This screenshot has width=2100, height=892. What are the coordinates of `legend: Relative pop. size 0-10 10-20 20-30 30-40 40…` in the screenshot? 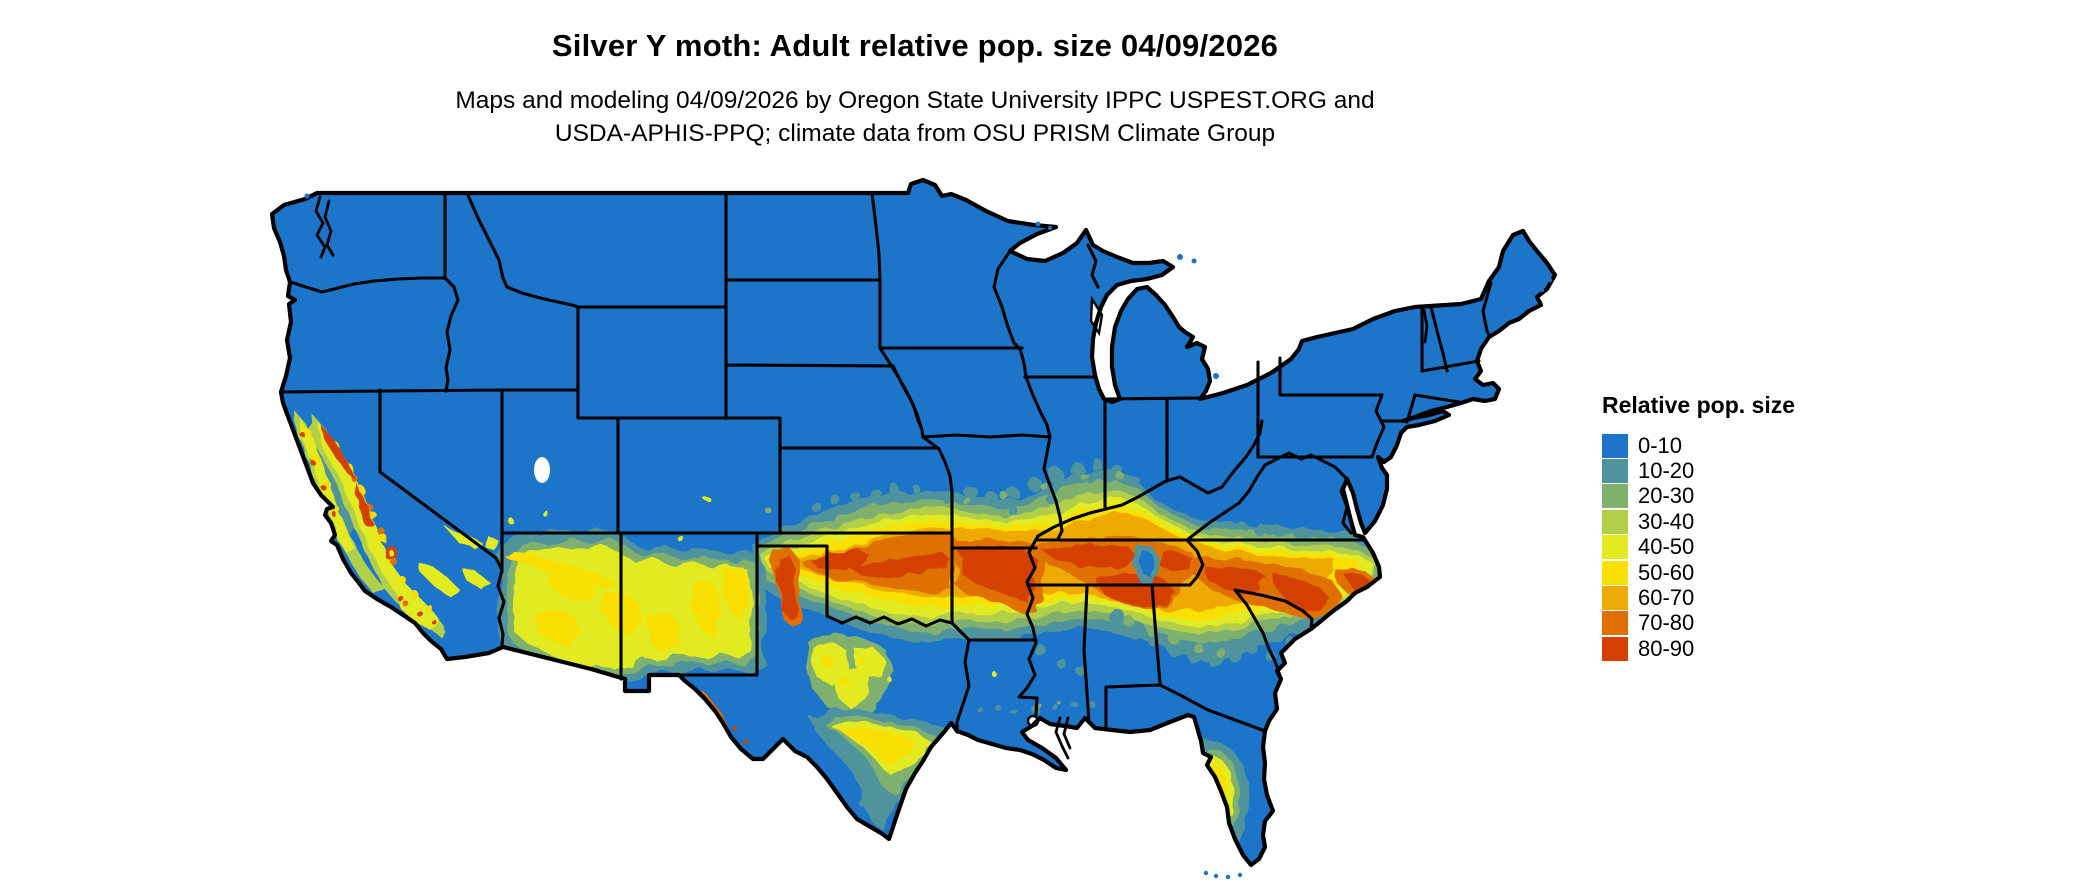 It's located at (1722, 527).